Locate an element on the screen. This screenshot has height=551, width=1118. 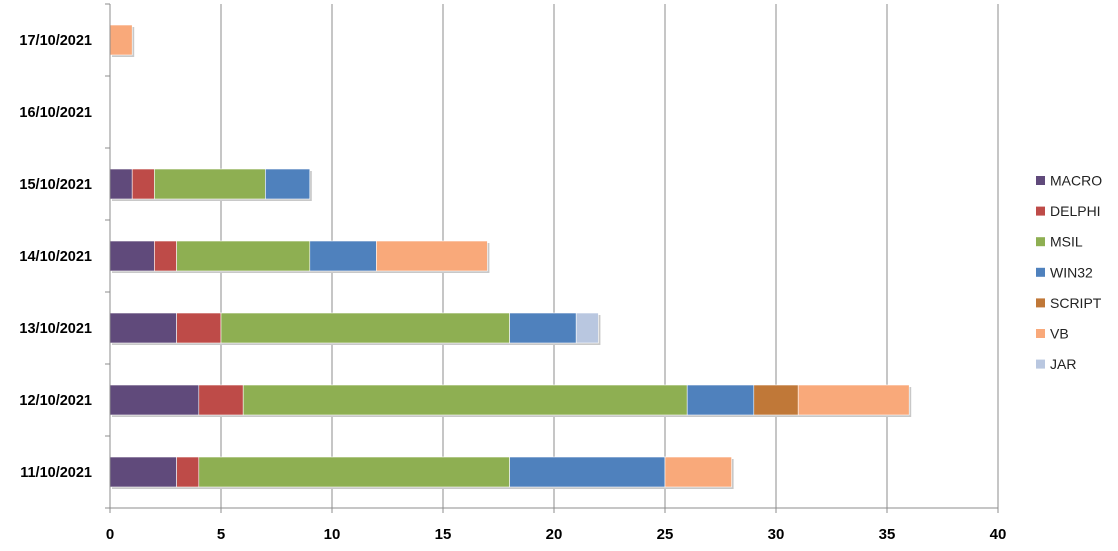
x-tick-label: 20 is located at coordinates (554, 534).